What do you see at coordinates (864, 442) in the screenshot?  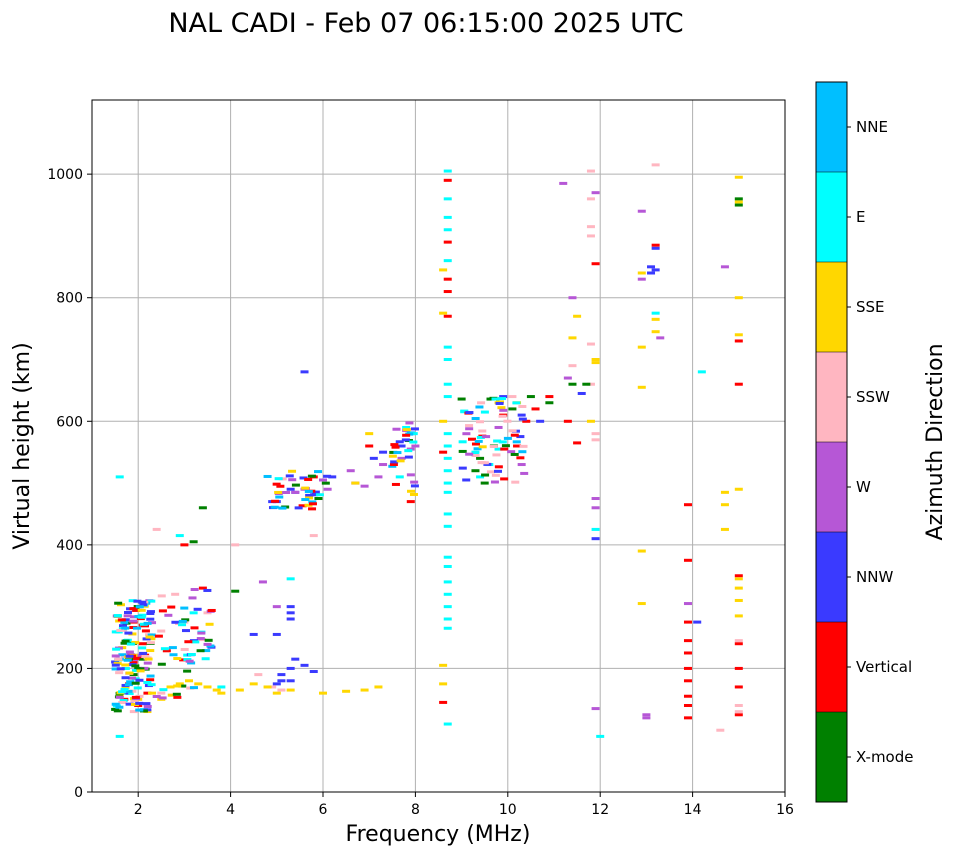 I see `colorbar: X-mode Vertical NNW W SSW SSE E NNE` at bounding box center [864, 442].